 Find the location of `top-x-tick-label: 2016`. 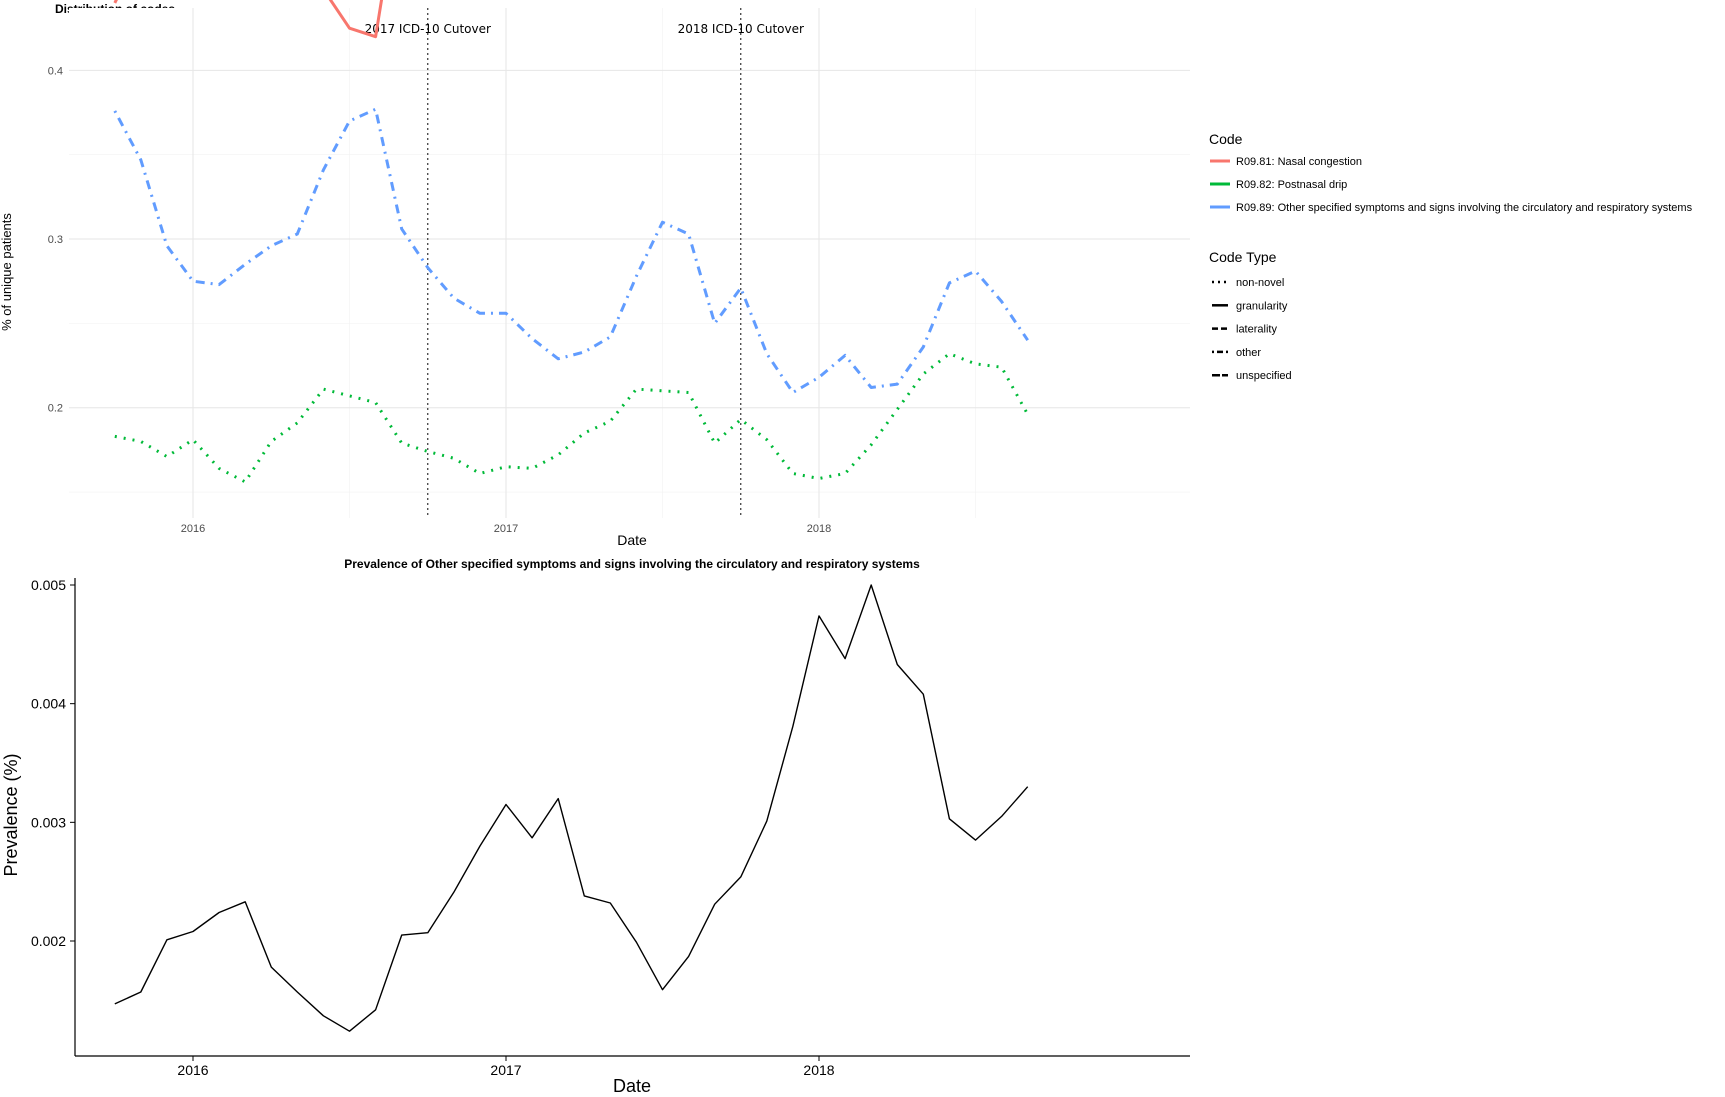

top-x-tick-label: 2016 is located at coordinates (193, 529).